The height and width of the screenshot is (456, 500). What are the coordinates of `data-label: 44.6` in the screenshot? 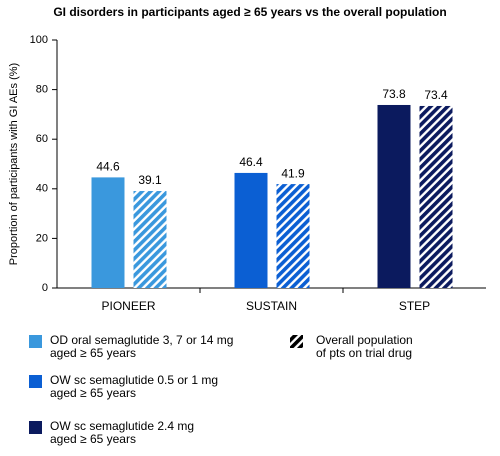 It's located at (108, 167).